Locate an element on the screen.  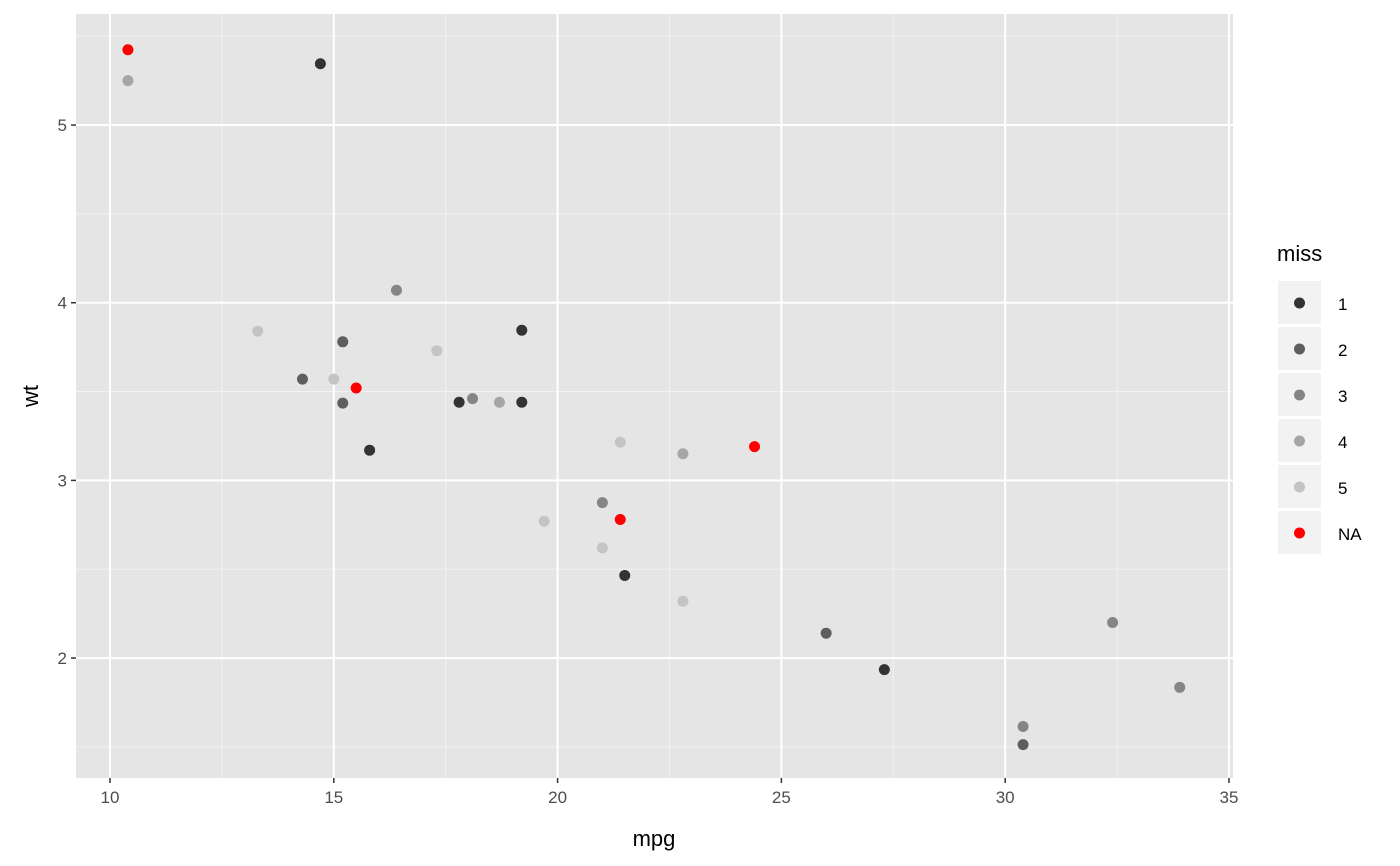
legend: 1 2 3 4 5 NA is located at coordinates (1320, 417).